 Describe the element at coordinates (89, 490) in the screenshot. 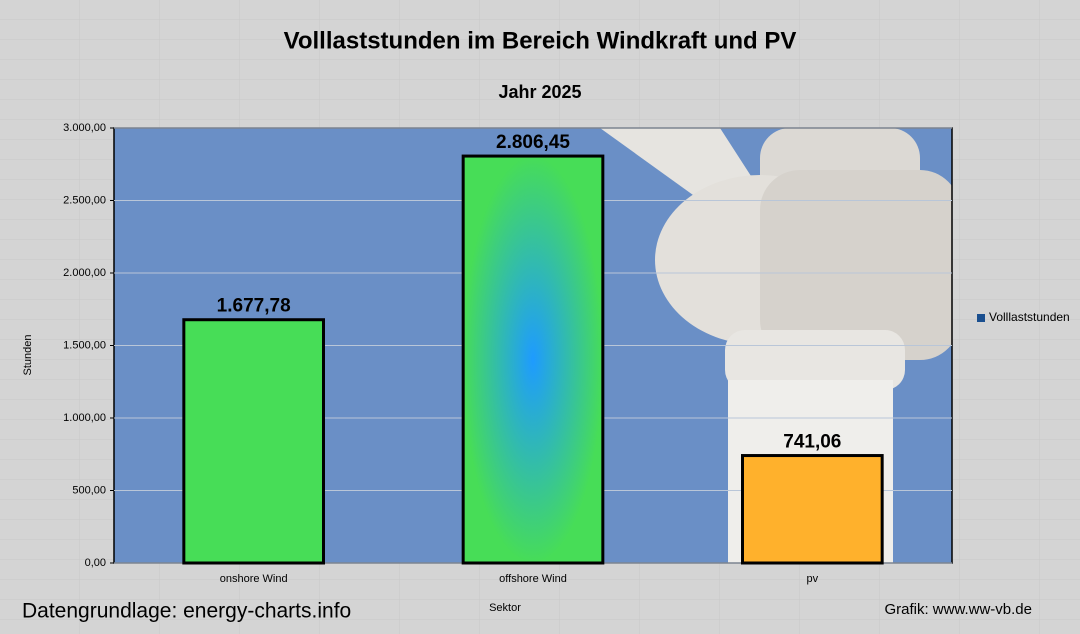

I see `y-tick-label: 500,00` at that location.